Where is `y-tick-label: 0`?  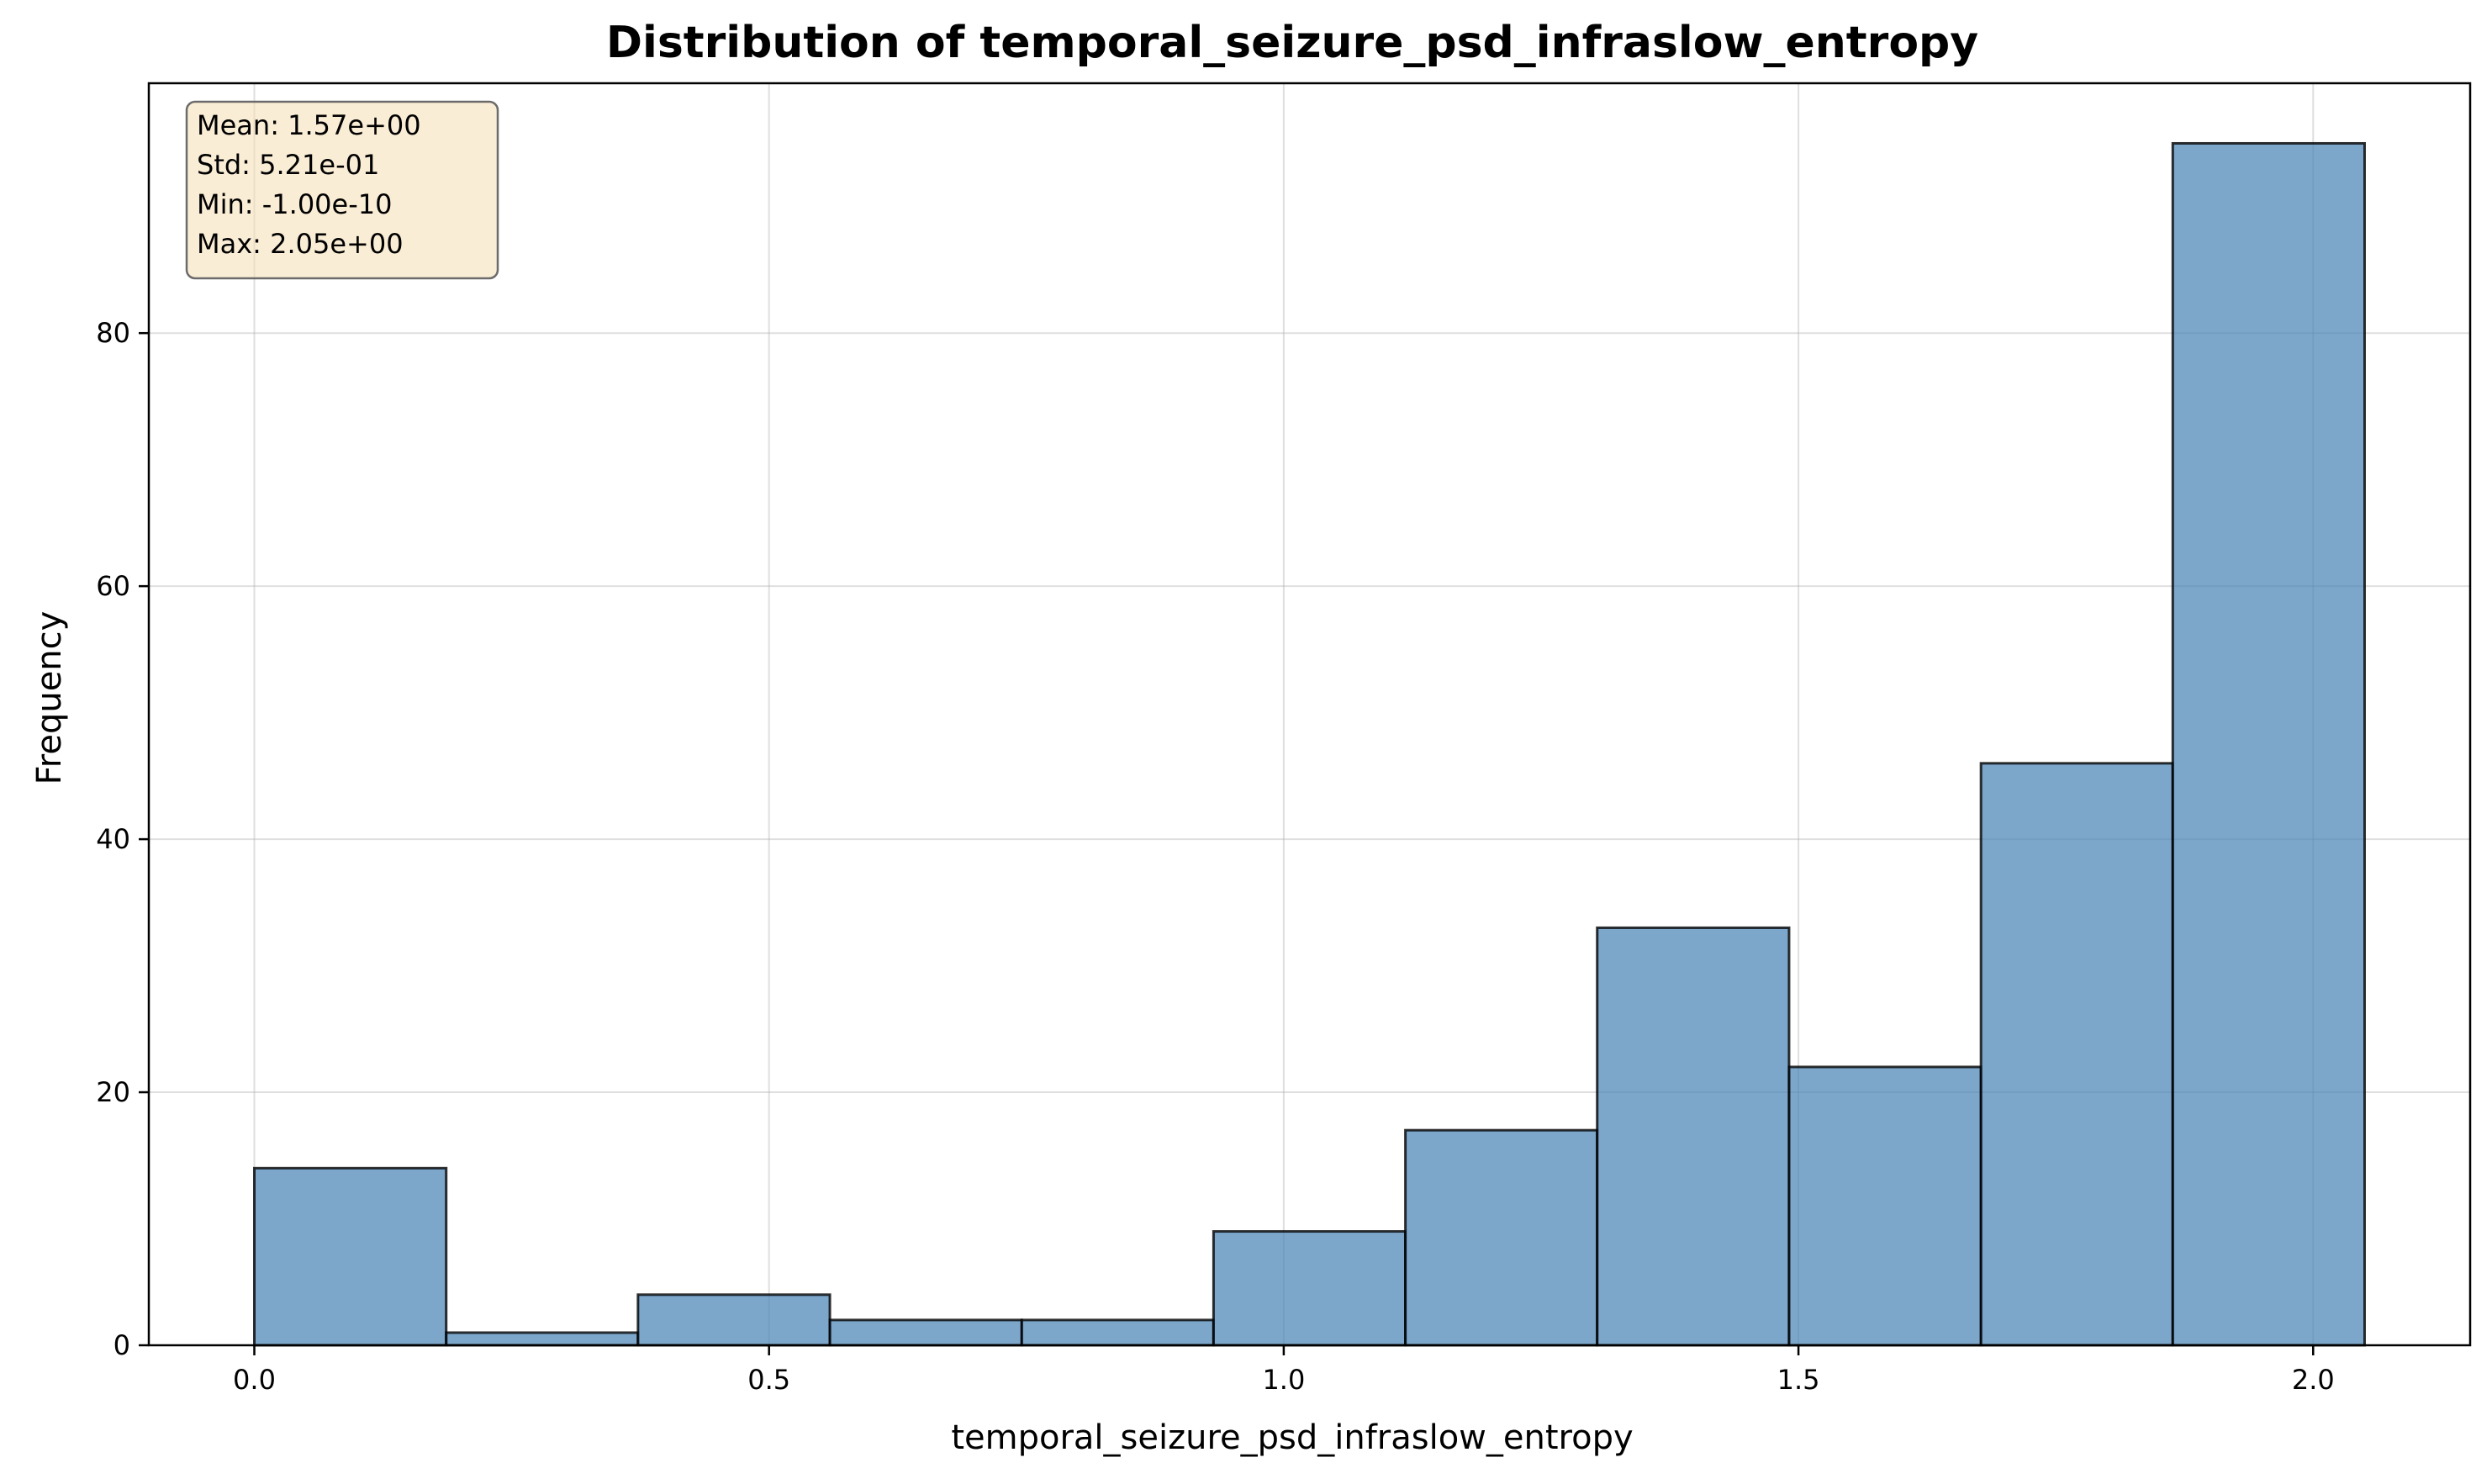 y-tick-label: 0 is located at coordinates (122, 1345).